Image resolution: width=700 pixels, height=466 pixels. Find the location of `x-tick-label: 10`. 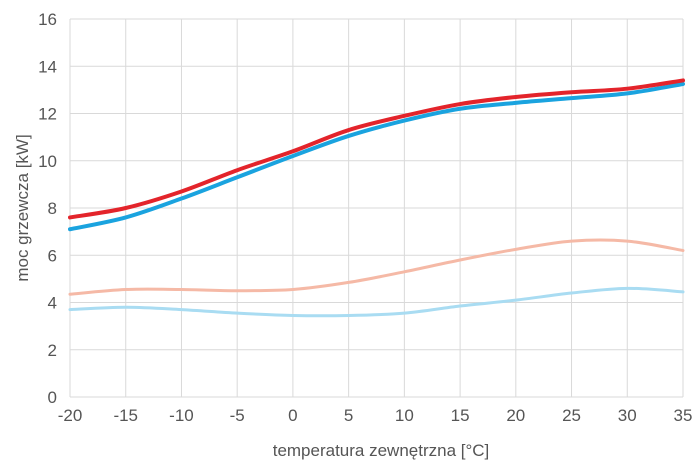

x-tick-label: 10 is located at coordinates (404, 415).